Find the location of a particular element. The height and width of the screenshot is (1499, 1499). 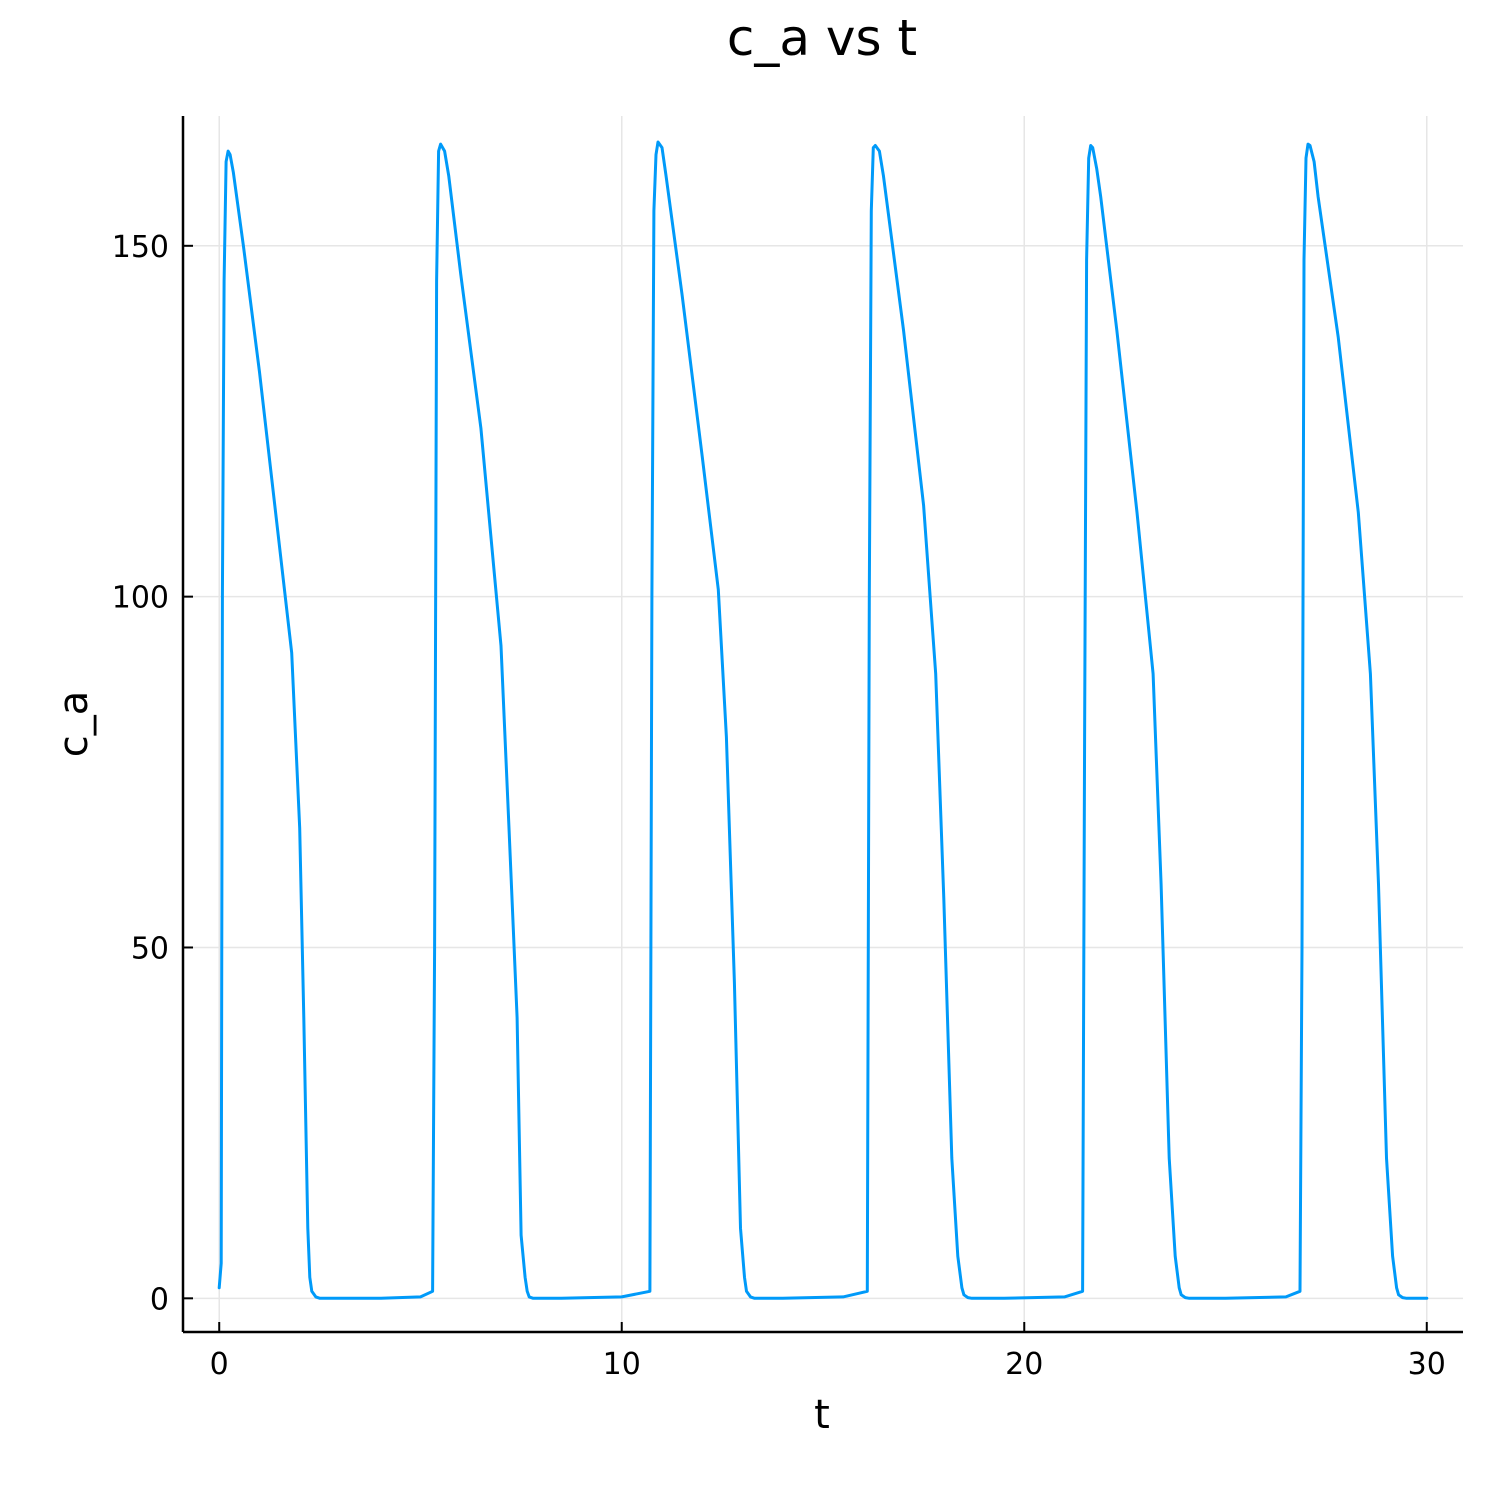

x-tick-label-3: 30 is located at coordinates (1427, 1364).